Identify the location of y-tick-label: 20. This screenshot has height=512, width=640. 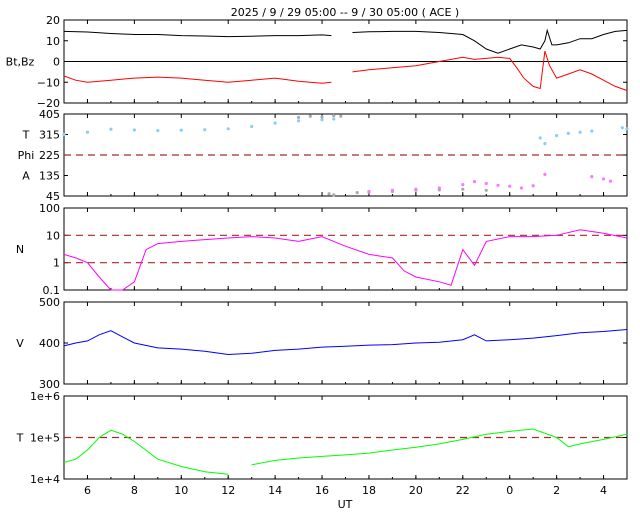
(53, 20).